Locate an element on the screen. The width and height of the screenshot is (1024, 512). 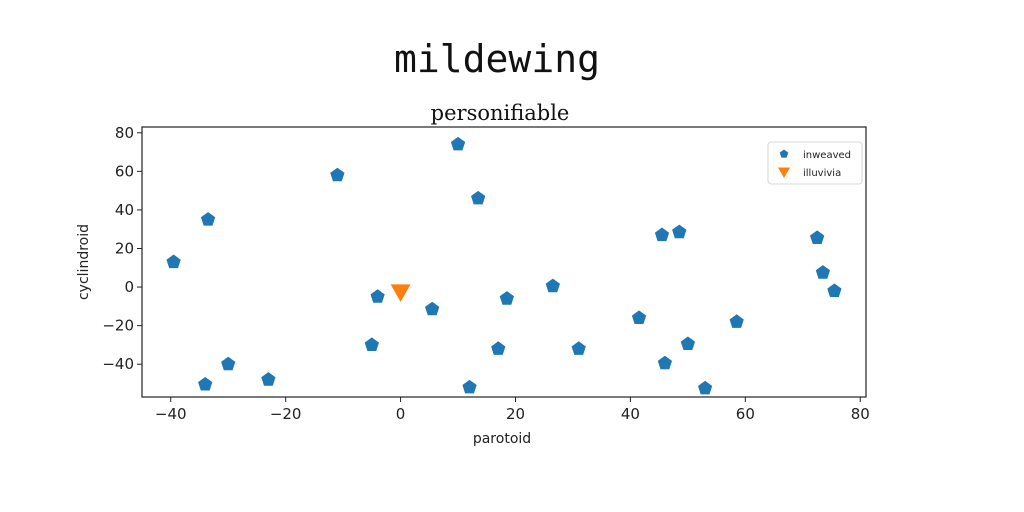
y-tick-label: 40 is located at coordinates (124, 210).